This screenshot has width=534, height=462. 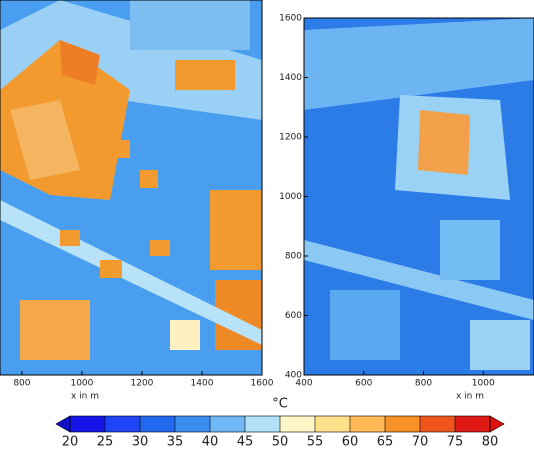 I want to click on over-arrow, so click(x=497, y=424).